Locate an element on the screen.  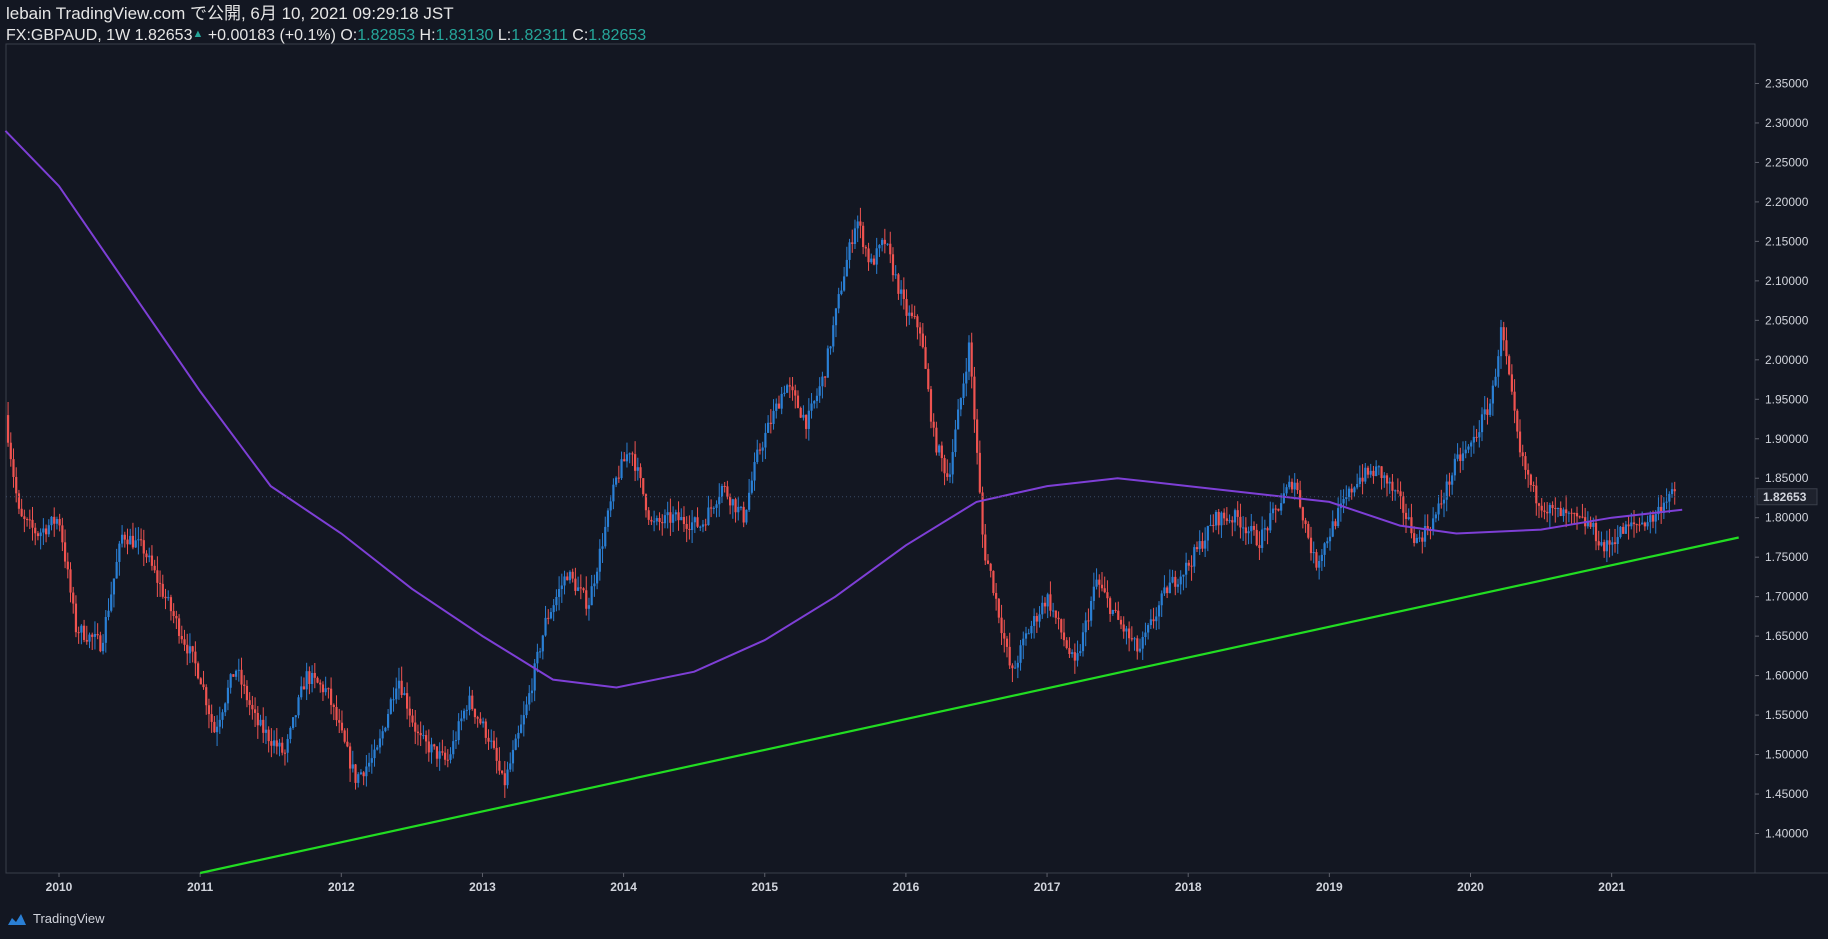
y-tick-label: 2.05000 is located at coordinates (1787, 320).